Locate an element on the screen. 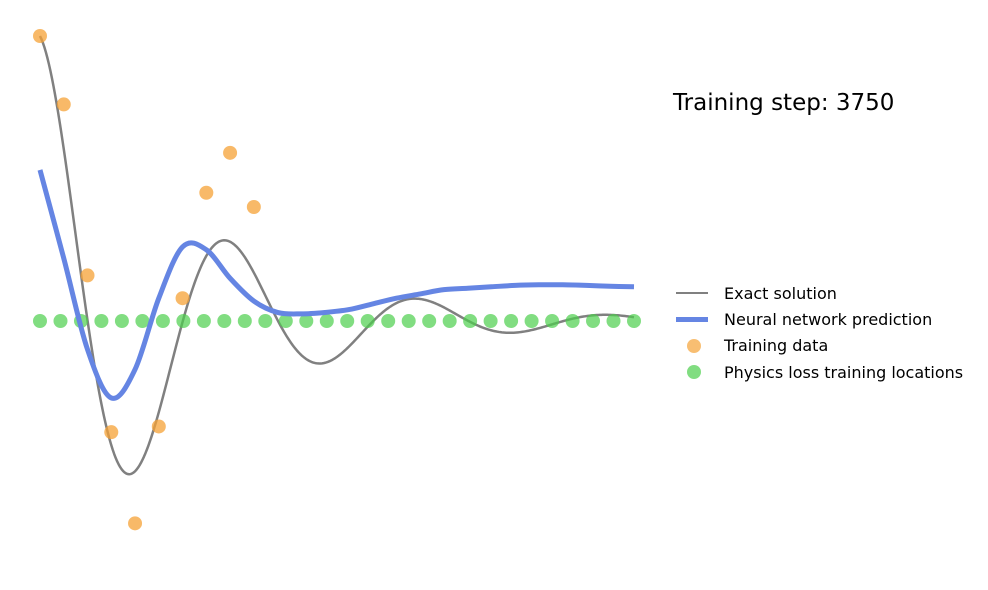  legend-swatch-training is located at coordinates (692, 346).